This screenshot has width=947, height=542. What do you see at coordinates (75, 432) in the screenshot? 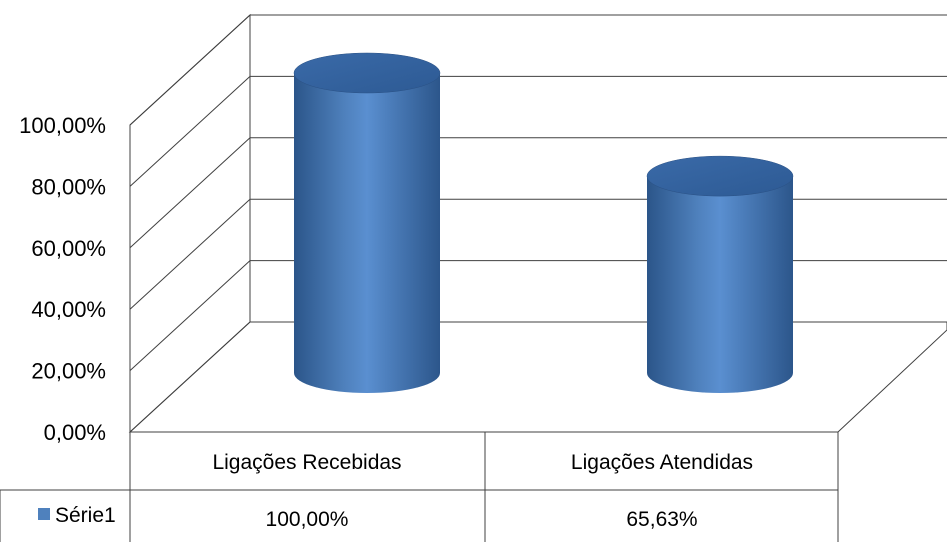
I see `y-tick-label: 0,00%` at bounding box center [75, 432].